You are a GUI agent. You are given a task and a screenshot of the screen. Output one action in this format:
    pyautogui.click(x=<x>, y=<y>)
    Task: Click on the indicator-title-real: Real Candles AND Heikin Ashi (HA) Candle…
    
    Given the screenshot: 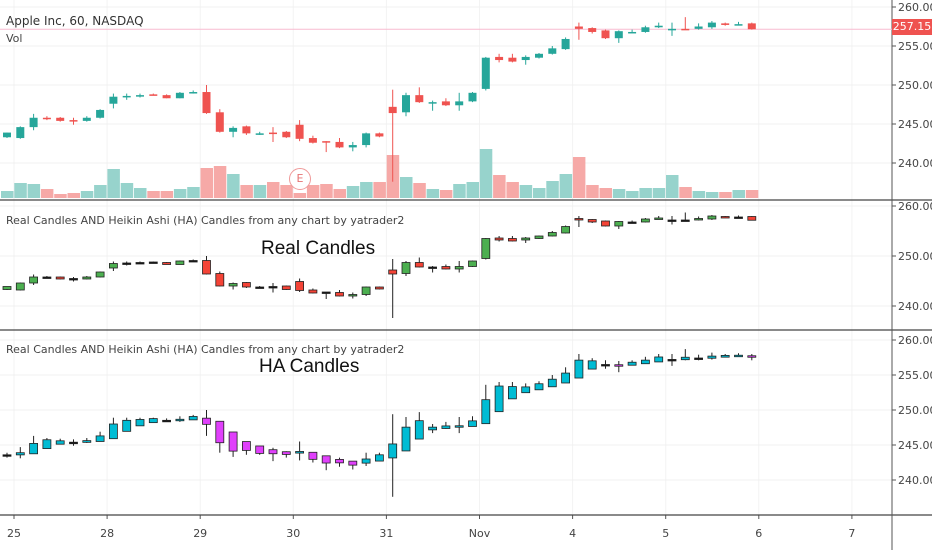 What is the action you would take?
    pyautogui.click(x=205, y=220)
    